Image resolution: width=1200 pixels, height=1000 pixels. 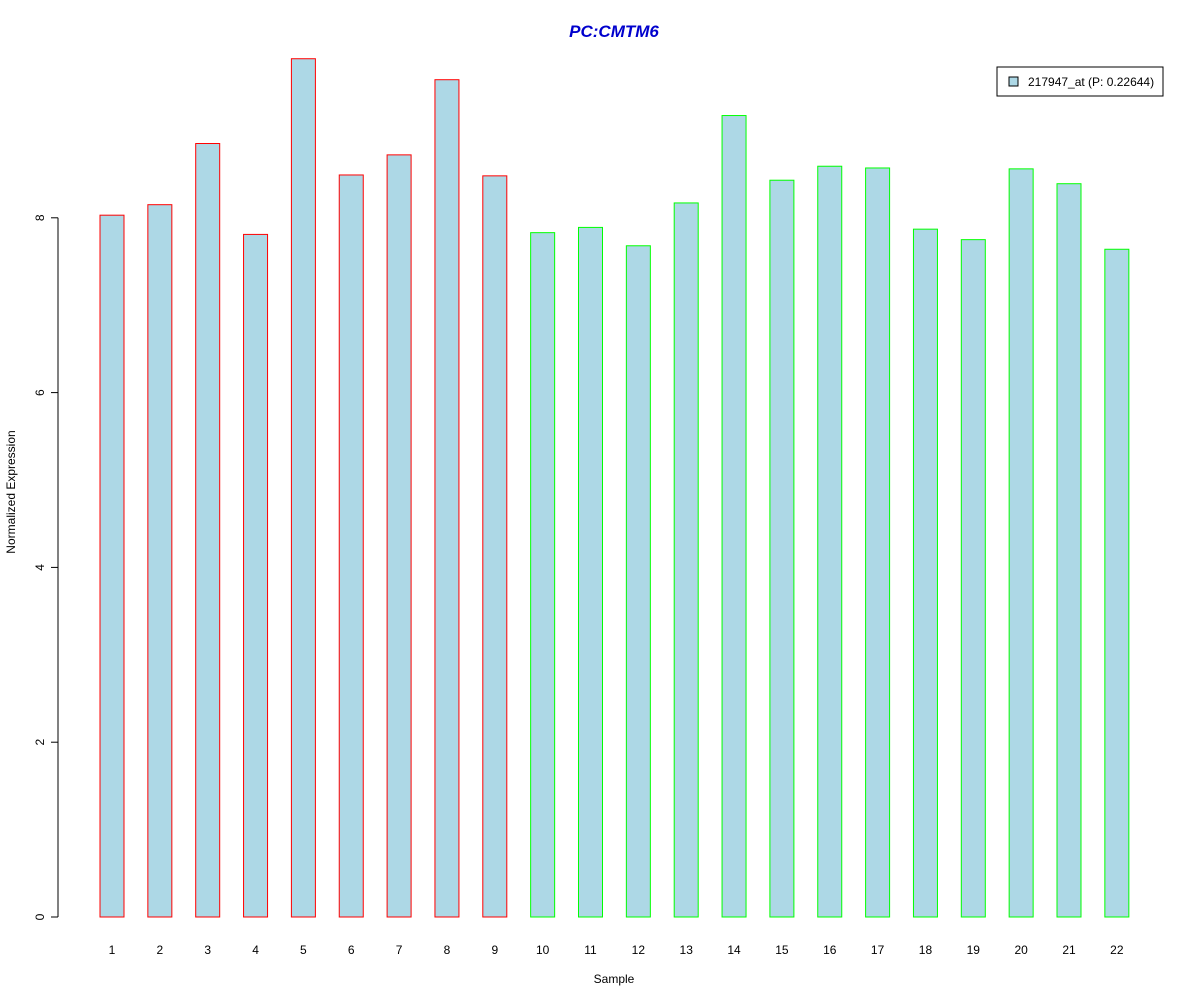 What do you see at coordinates (974, 950) in the screenshot?
I see `x-axis-tick-label: 19` at bounding box center [974, 950].